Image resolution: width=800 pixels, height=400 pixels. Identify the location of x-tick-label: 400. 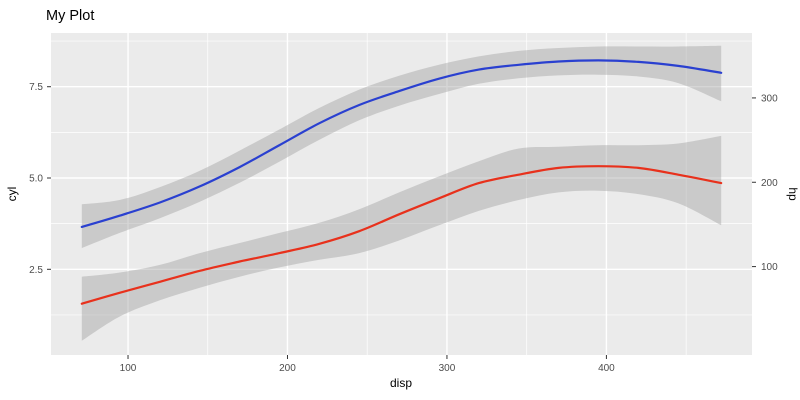
(606, 368).